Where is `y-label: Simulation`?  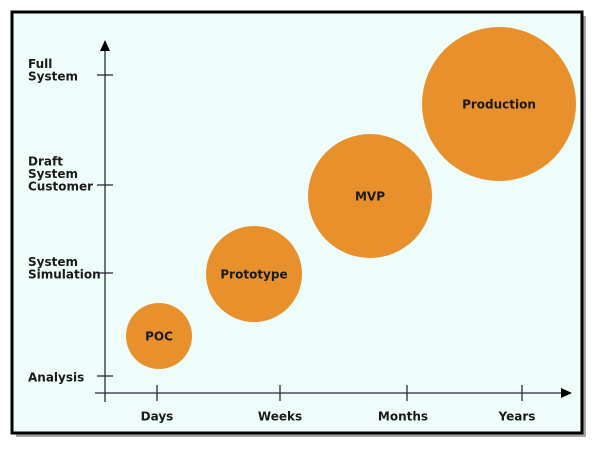
y-label: Simulation is located at coordinates (64, 275).